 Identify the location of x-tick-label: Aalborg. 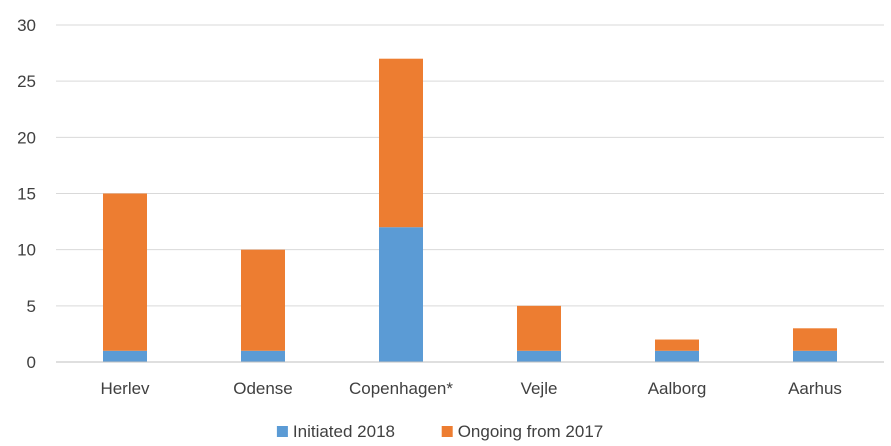
(677, 388).